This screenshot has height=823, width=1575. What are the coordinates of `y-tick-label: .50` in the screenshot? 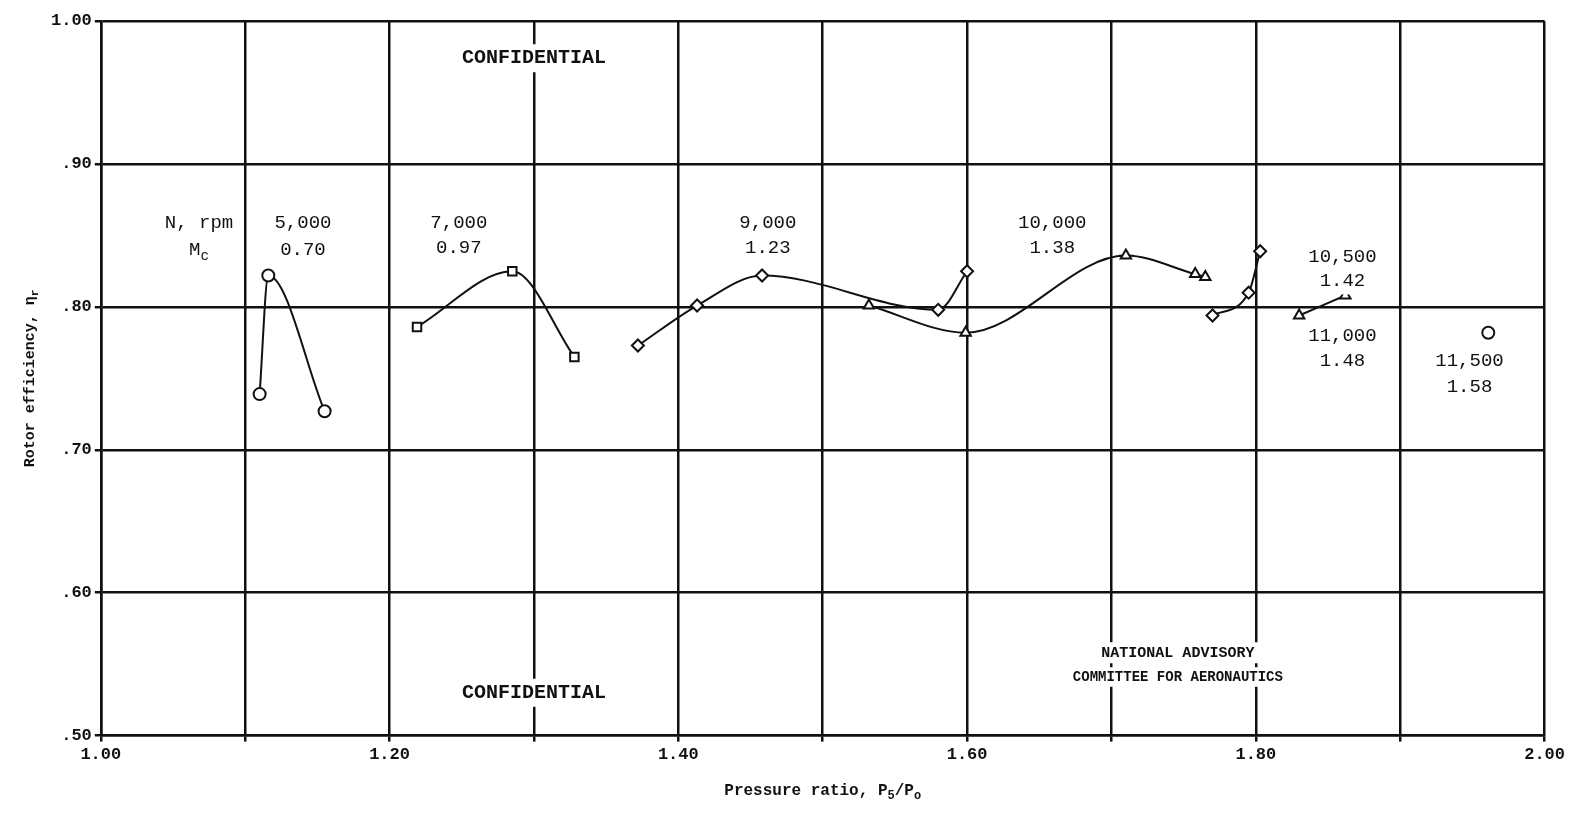 It's located at (76, 735).